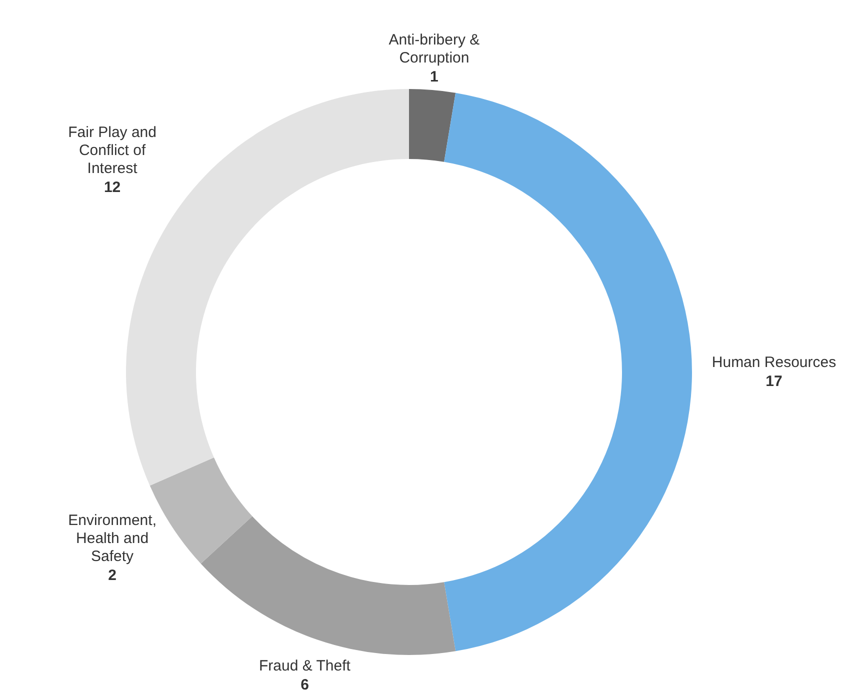 This screenshot has height=697, width=850. What do you see at coordinates (112, 538) in the screenshot?
I see `slice-label: Environment, Health and Safety` at bounding box center [112, 538].